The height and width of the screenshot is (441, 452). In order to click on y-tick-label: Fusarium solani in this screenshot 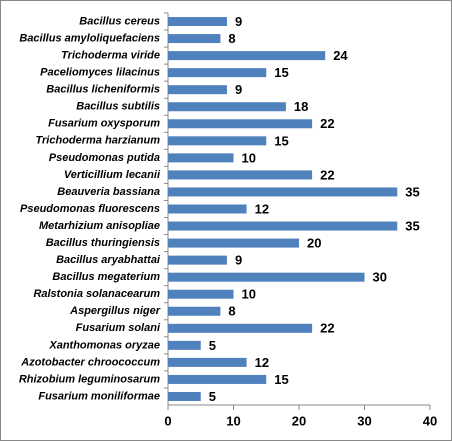, I will do `click(118, 328)`.